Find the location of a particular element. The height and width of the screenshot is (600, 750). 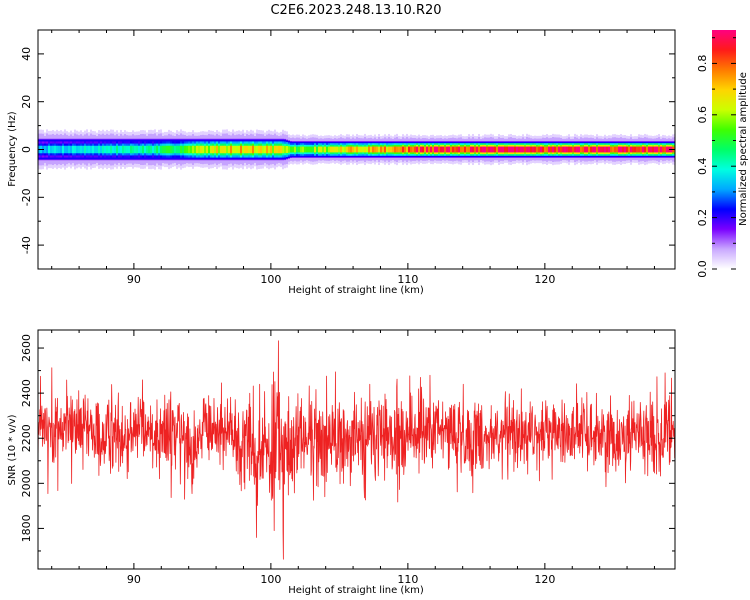

colorbar-bar is located at coordinates (724, 149).